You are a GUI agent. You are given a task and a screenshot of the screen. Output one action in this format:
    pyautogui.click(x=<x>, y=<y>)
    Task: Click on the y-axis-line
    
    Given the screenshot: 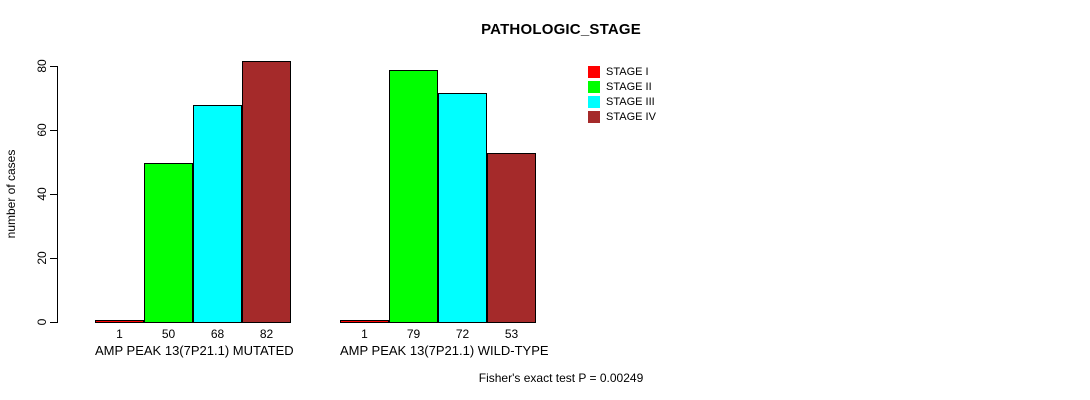 What is the action you would take?
    pyautogui.click(x=57, y=194)
    